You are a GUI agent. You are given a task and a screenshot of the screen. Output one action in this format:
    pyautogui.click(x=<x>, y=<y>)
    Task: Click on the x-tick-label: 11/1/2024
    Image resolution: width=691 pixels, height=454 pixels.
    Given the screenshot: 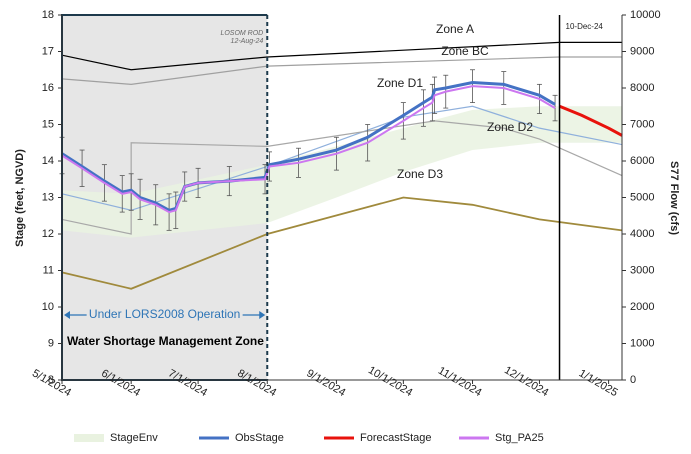 What is the action you would take?
    pyautogui.click(x=460, y=382)
    